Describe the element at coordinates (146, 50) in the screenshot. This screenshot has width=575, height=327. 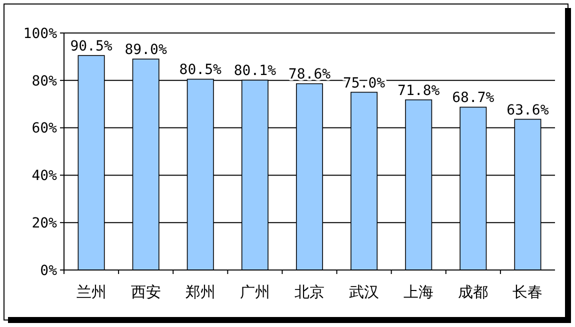
I see `data-label: 89.0%` at that location.